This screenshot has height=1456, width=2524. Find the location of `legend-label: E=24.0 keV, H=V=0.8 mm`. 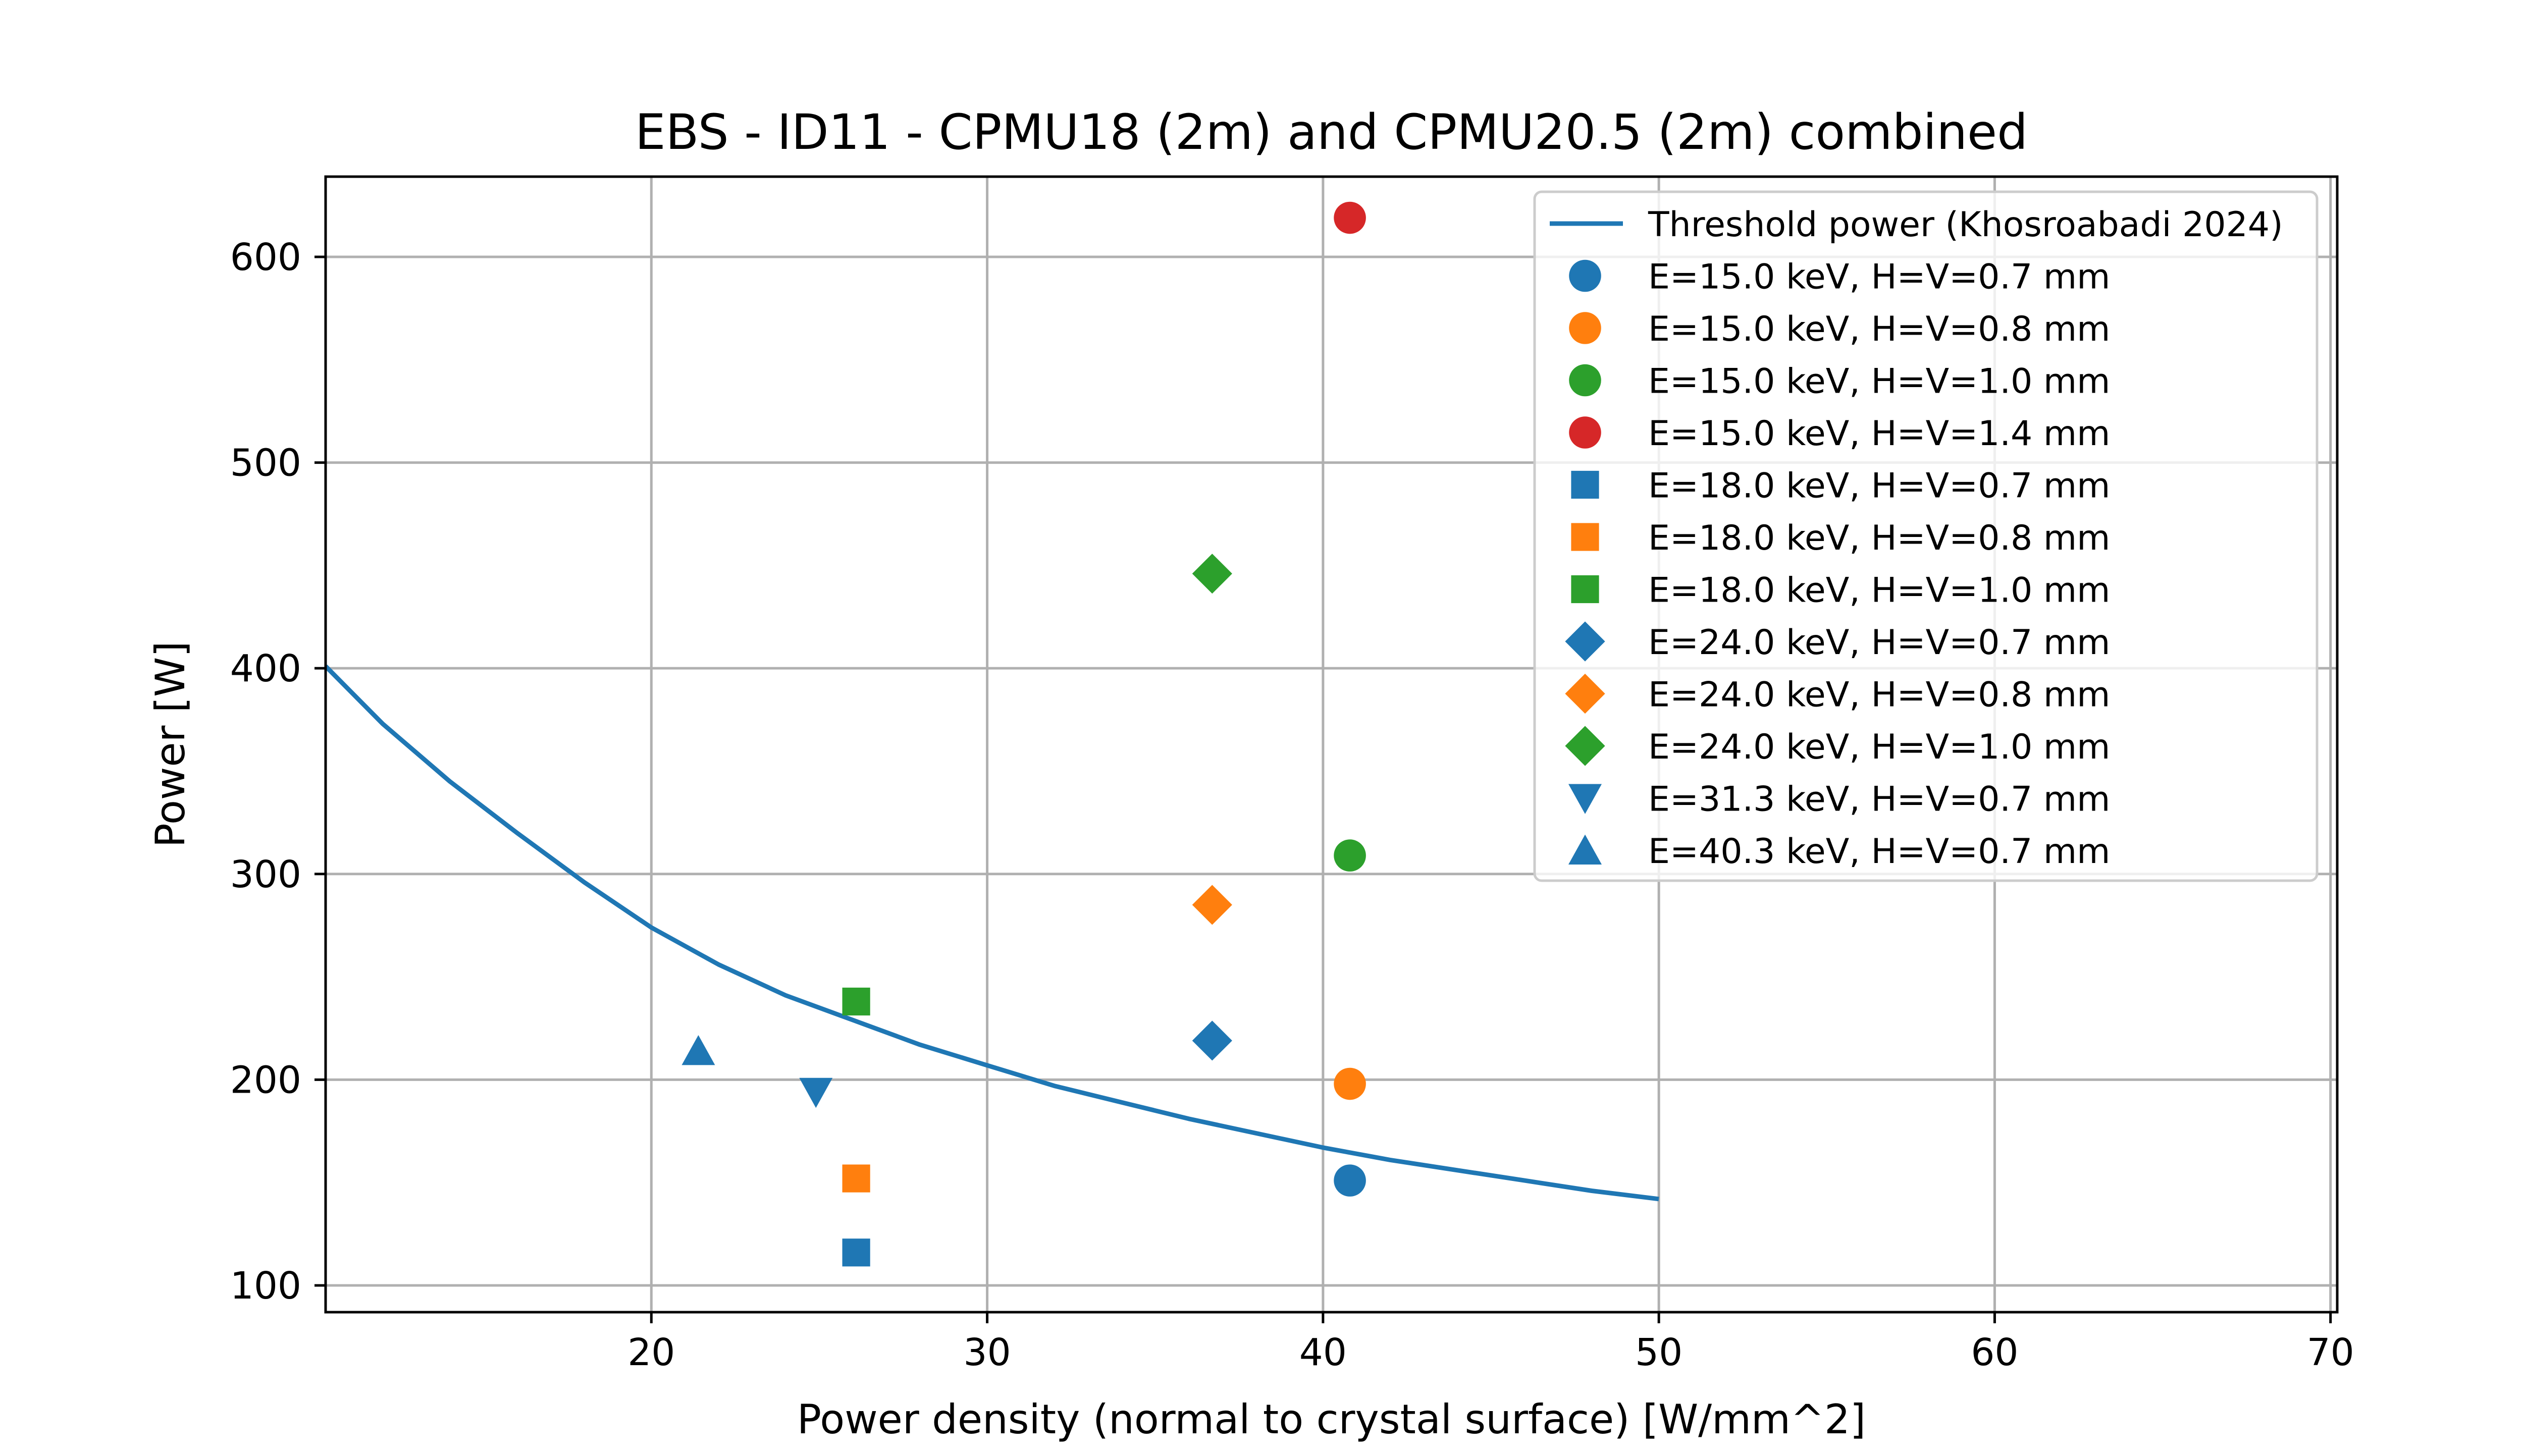

legend-label: E=24.0 keV, H=V=0.8 mm is located at coordinates (1879, 695).